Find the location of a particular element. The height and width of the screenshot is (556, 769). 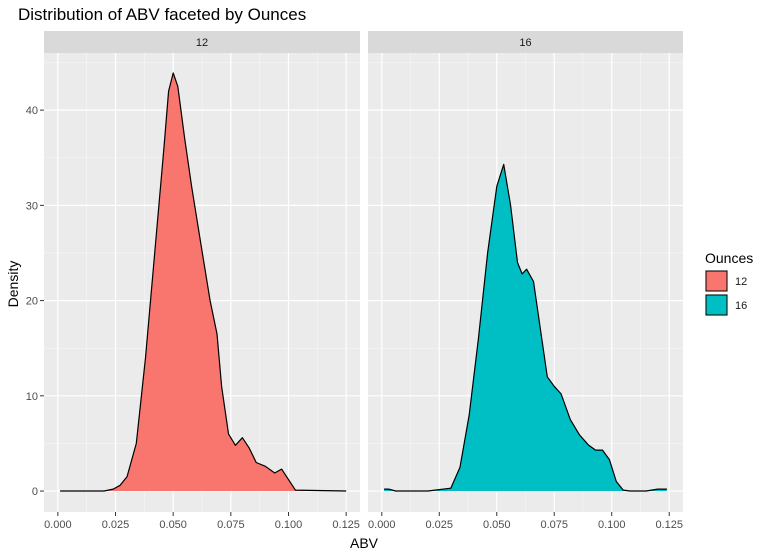

legend: Ounces 12 16 is located at coordinates (729, 283).